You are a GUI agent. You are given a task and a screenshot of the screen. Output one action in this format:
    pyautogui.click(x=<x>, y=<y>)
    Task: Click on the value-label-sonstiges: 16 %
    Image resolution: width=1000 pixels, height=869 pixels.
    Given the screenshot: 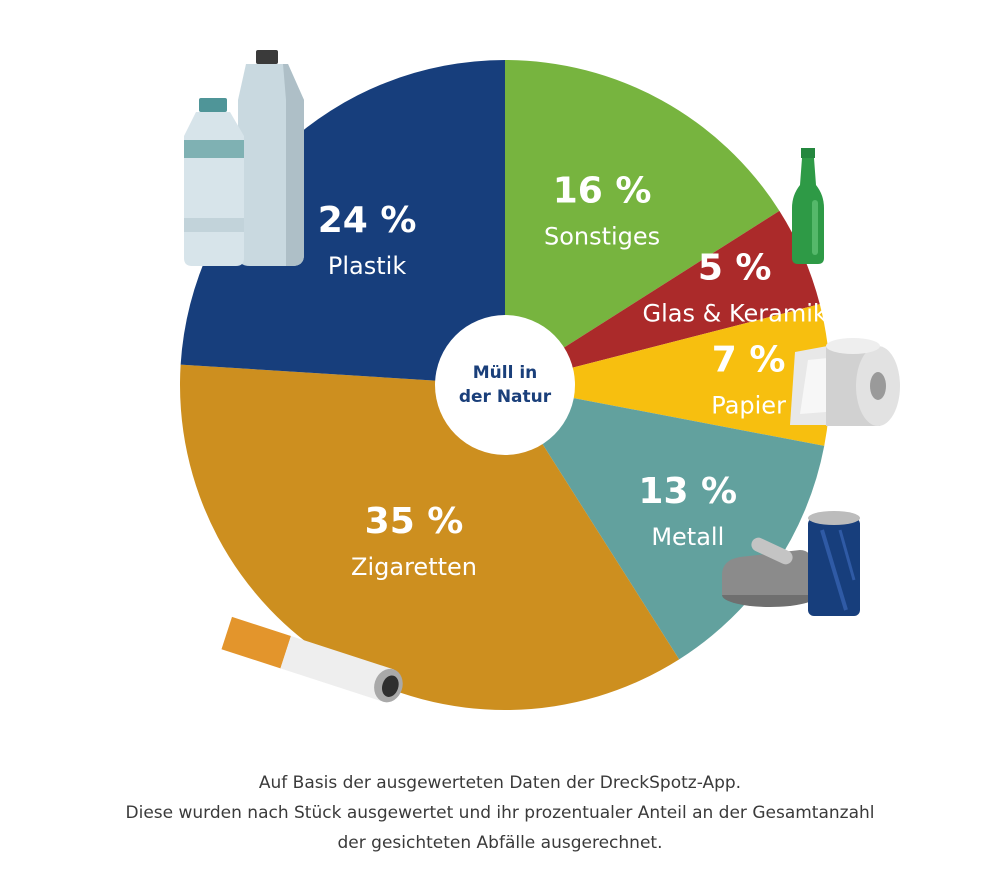 What is the action you would take?
    pyautogui.click(x=602, y=190)
    